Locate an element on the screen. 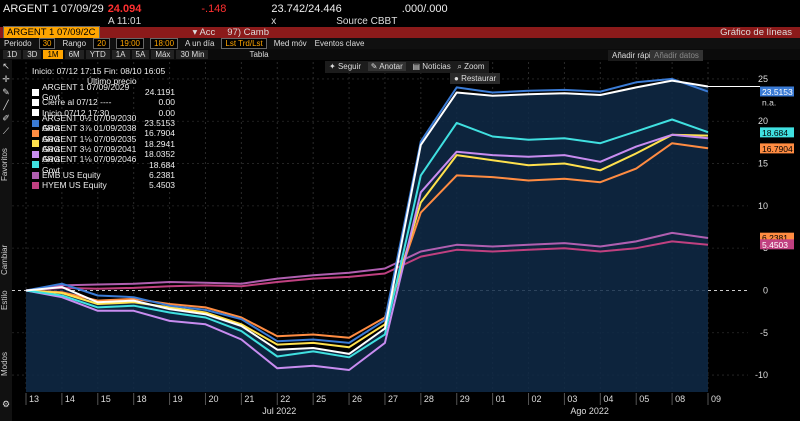 The width and height of the screenshot is (800, 421). legend-value: 23.5153 is located at coordinates (159, 122).